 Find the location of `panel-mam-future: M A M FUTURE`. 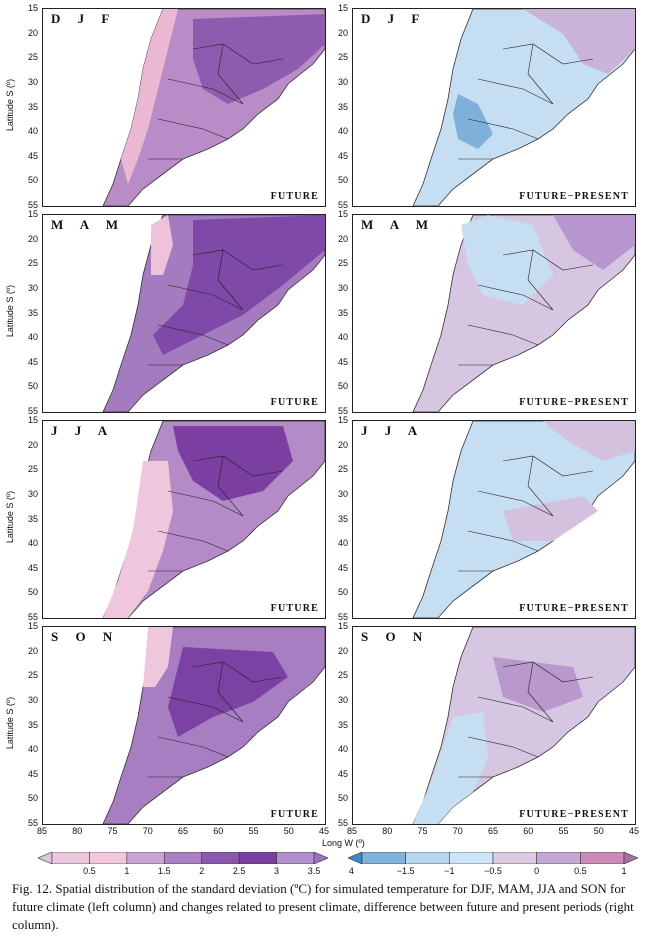

panel-mam-future: M A M FUTURE is located at coordinates (184, 313).